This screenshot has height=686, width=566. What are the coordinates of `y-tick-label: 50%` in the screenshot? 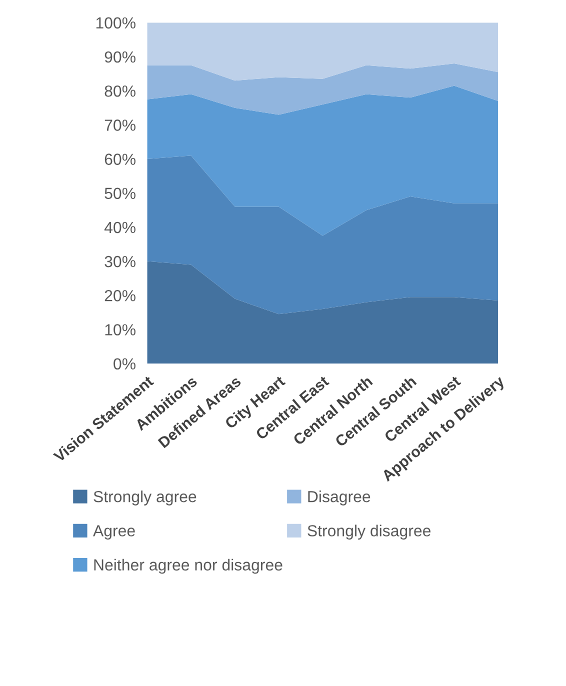 It's located at (120, 194).